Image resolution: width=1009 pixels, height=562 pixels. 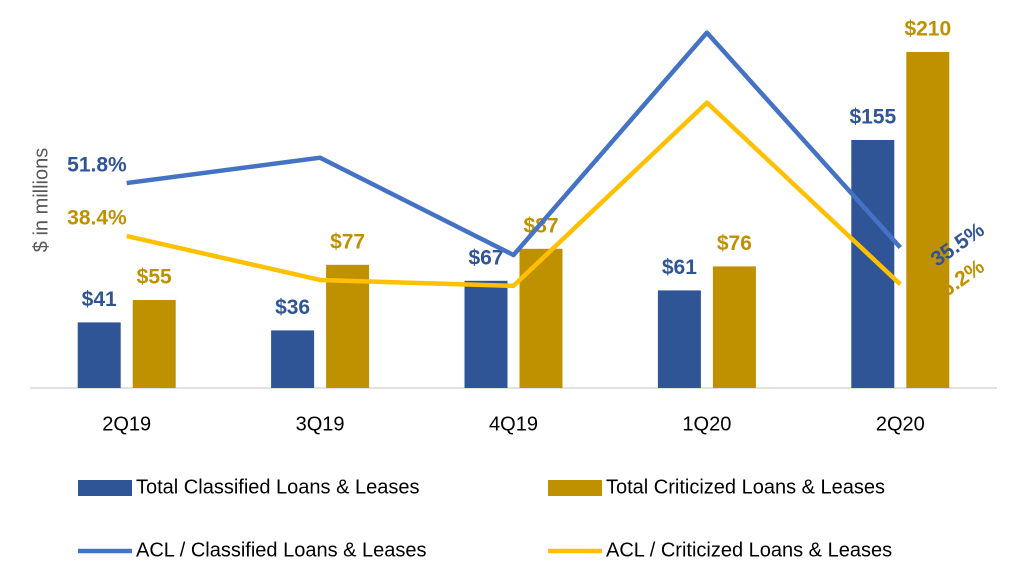 What do you see at coordinates (745, 487) in the screenshot?
I see `legend-label: Total Criticized Loans & Leases` at bounding box center [745, 487].